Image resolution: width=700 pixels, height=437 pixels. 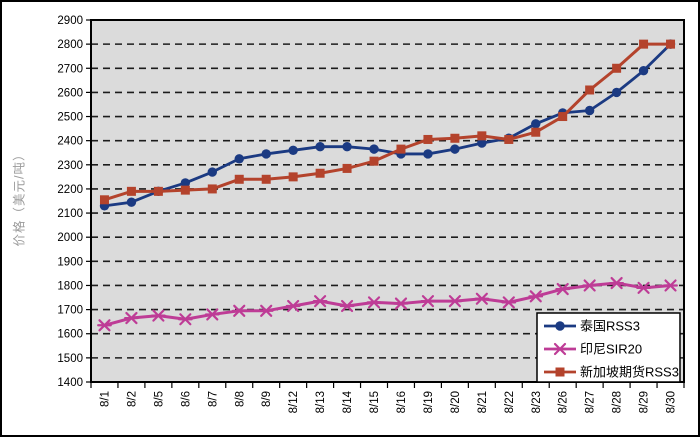 I want to click on legend-item-indonesia-sir20: 印尼SIR20, so click(x=593, y=349).